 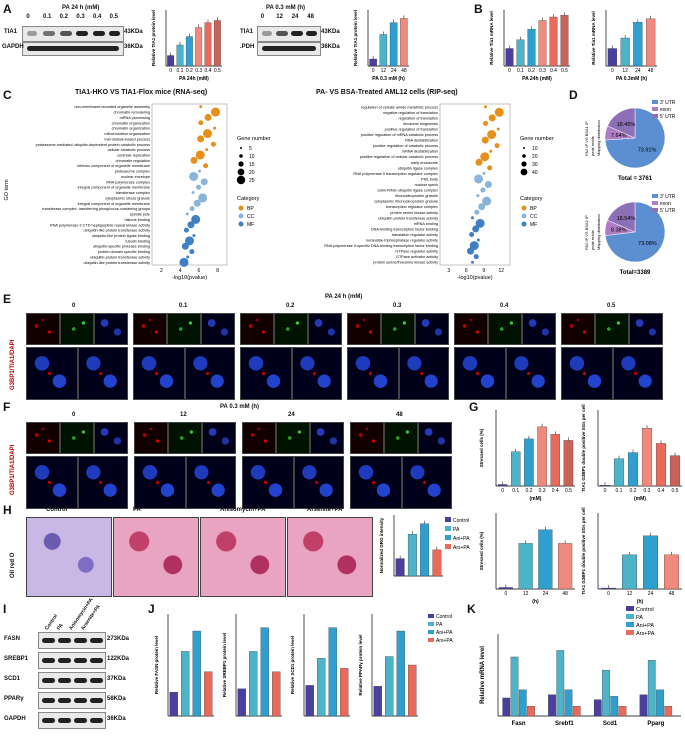 What do you see at coordinates (327, 438) in the screenshot?
I see `micro-tile-blue` at bounding box center [327, 438].